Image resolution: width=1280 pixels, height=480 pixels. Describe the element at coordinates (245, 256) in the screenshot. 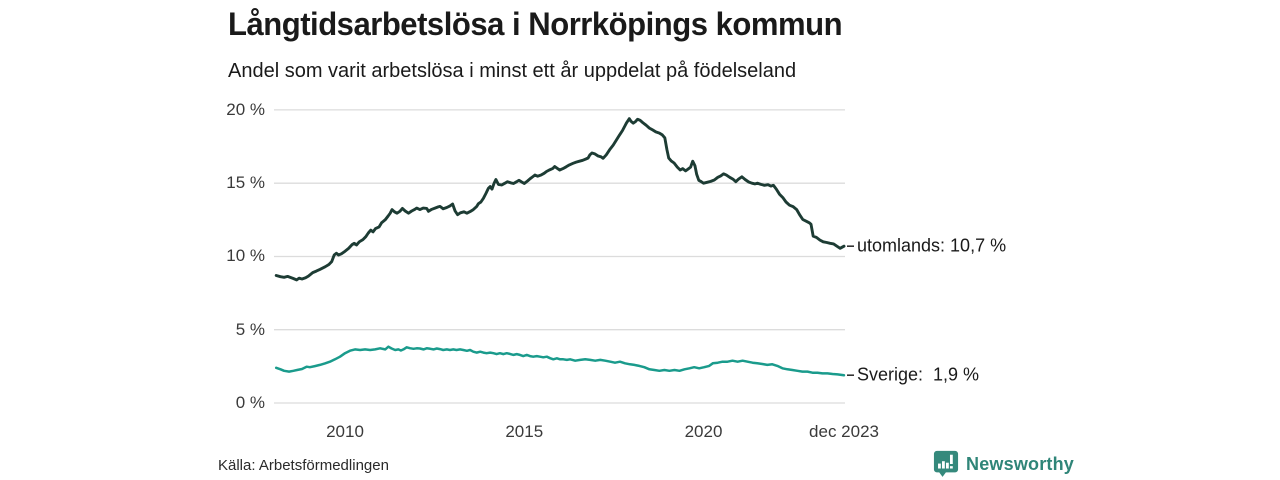

I see `y-tick-label-10: 10 %` at that location.